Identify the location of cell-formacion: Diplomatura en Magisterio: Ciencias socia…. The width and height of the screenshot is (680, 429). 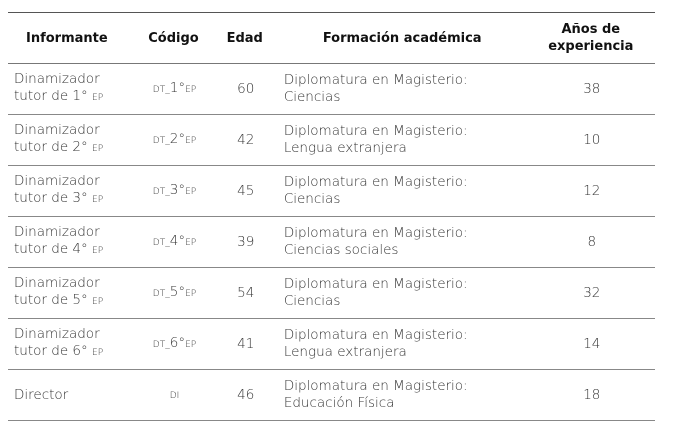
(402, 242).